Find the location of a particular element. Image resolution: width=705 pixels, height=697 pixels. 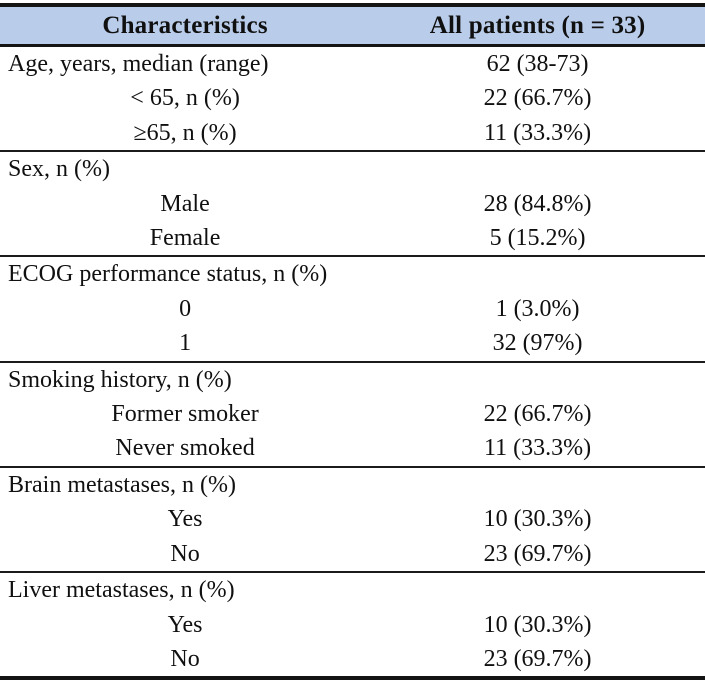

row-label: ≥65, n (%) is located at coordinates (185, 132).